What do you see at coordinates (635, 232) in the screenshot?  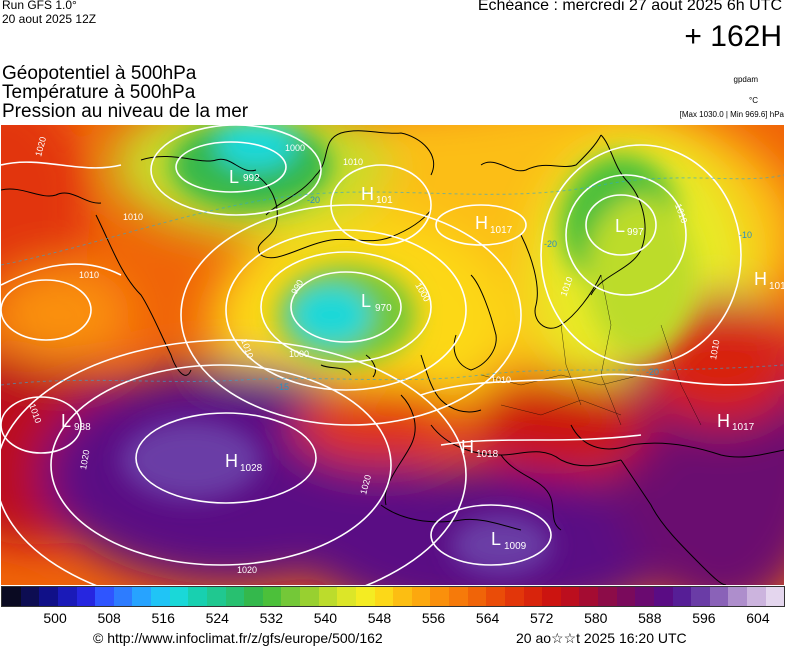 I see `svg-text: 997` at bounding box center [635, 232].